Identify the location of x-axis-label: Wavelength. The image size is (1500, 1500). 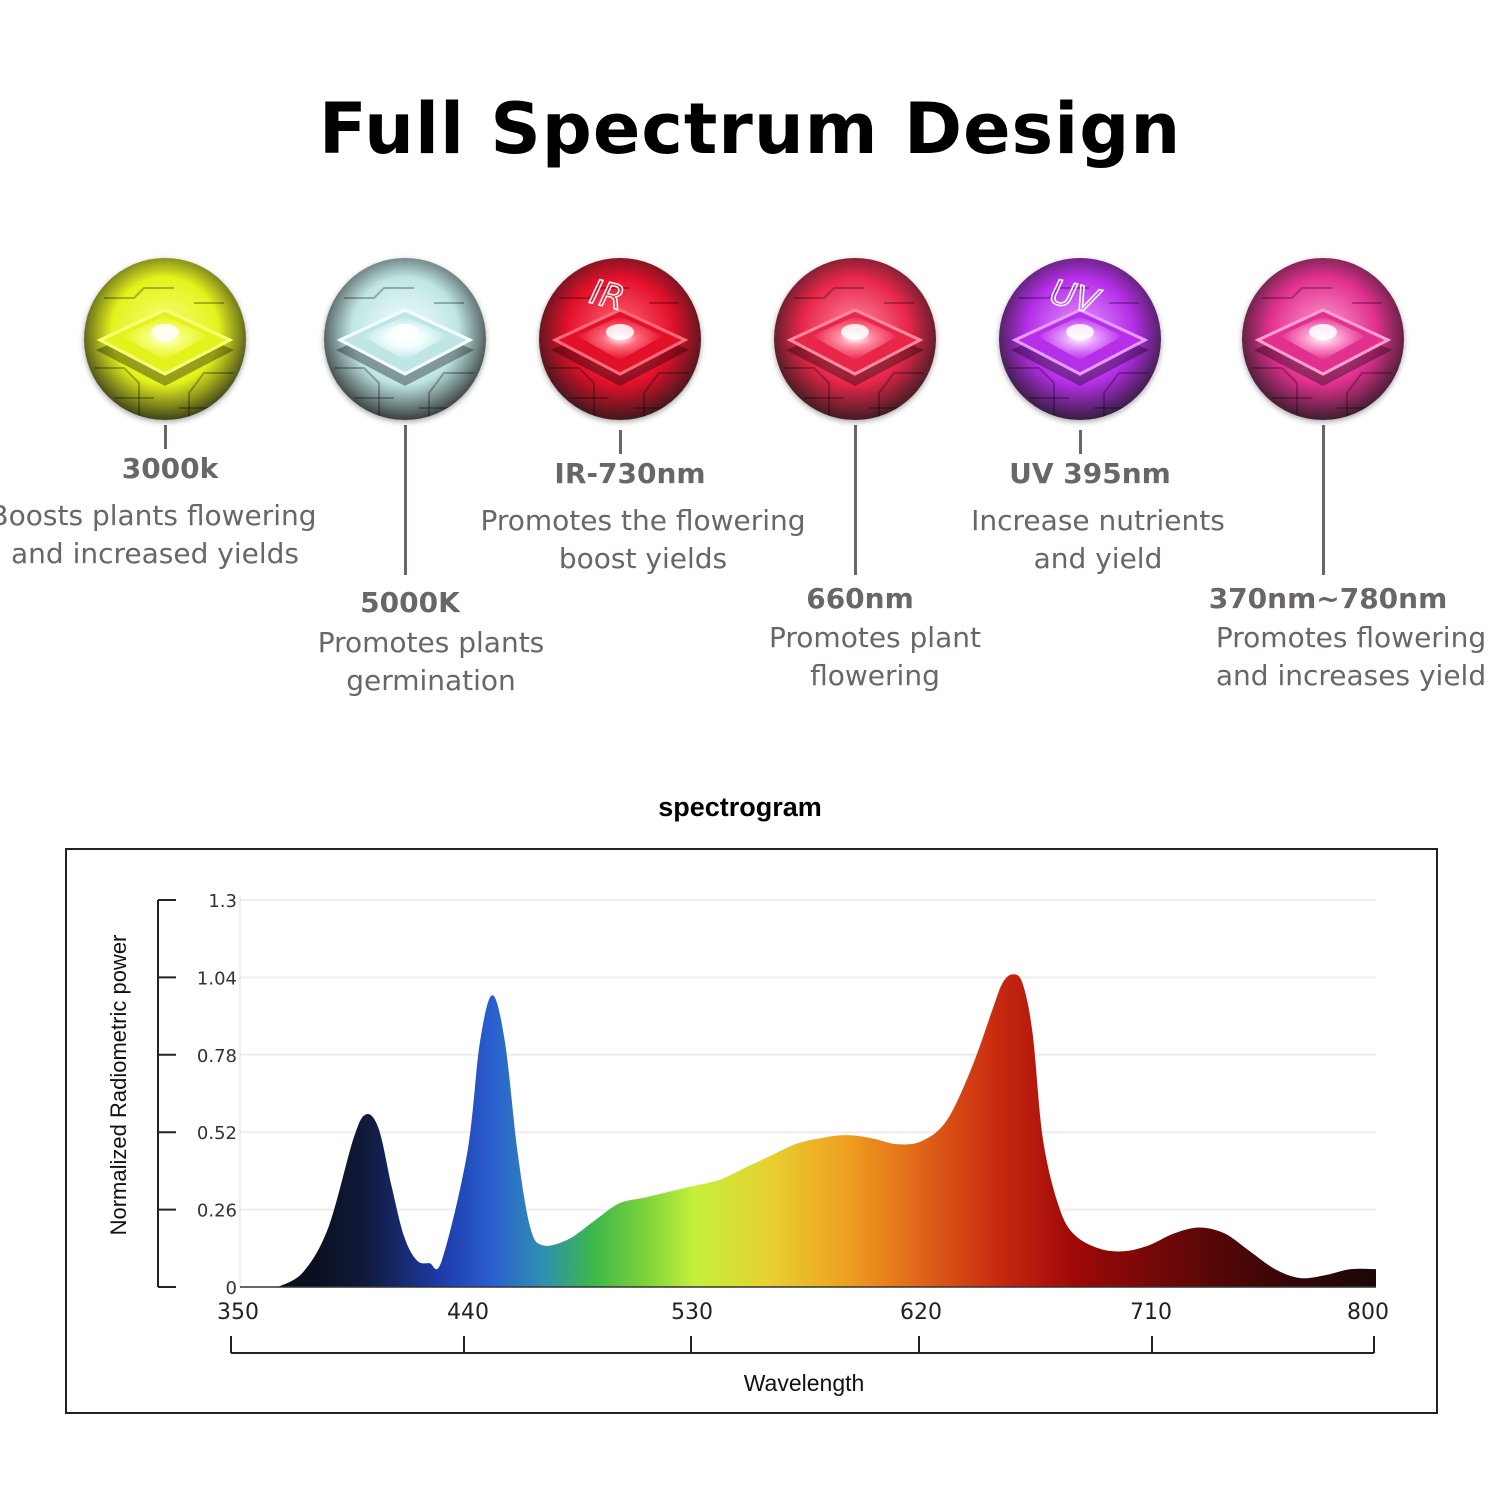
(804, 1383).